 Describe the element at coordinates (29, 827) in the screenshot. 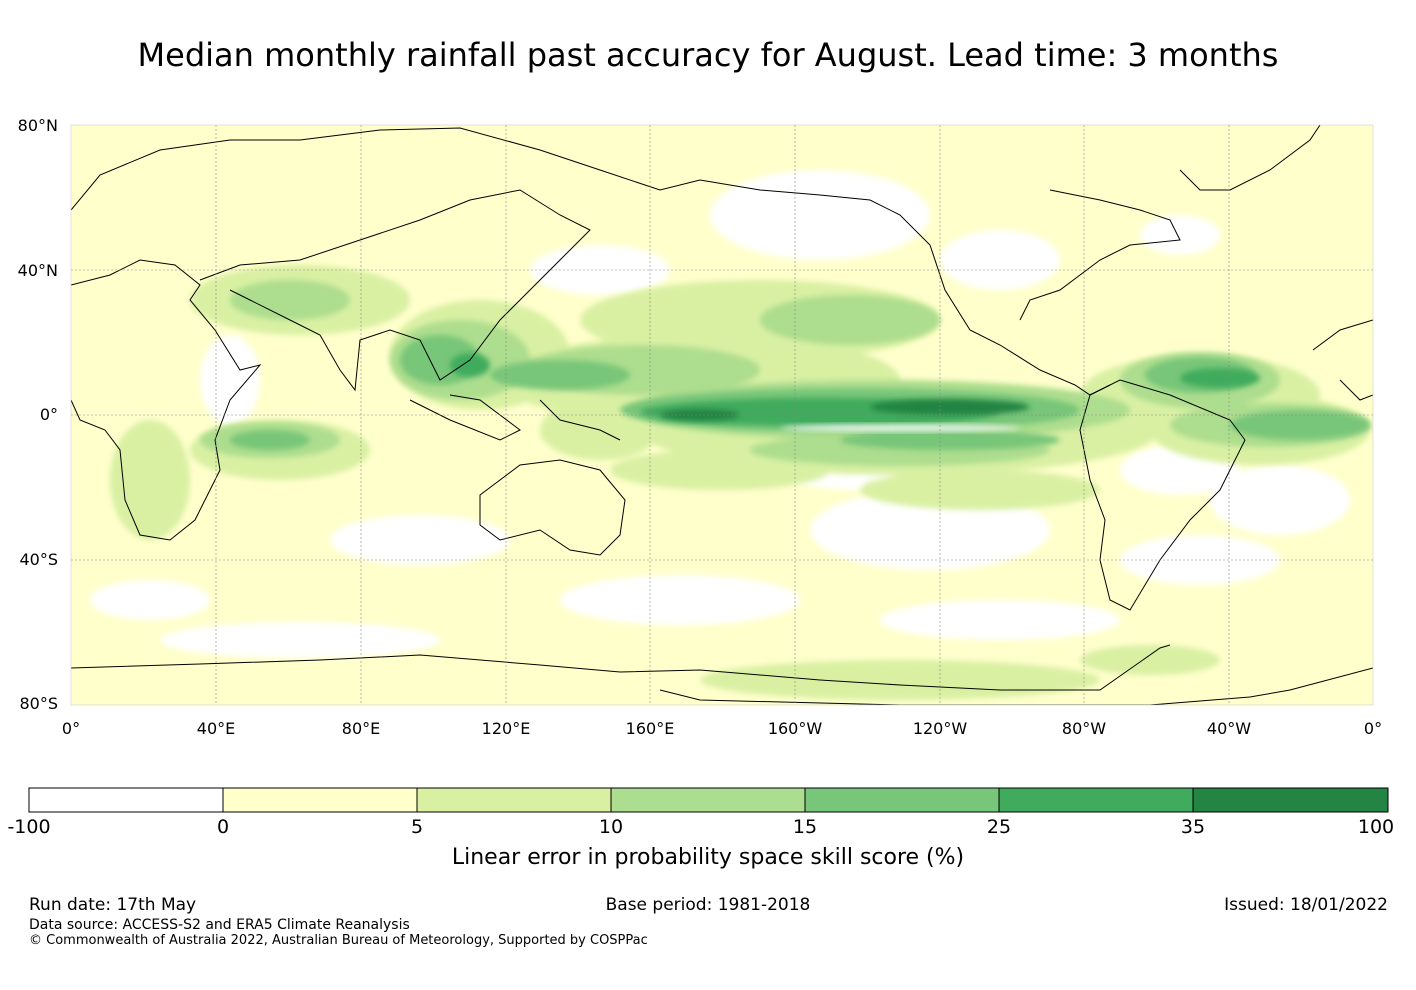

I see `colorbar-tick-label: -100` at that location.